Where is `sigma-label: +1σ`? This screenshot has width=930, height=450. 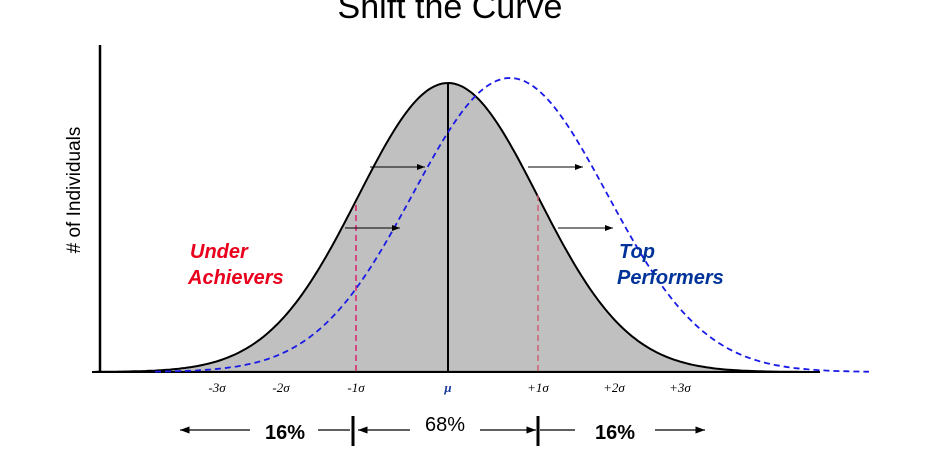
sigma-label: +1σ is located at coordinates (538, 387).